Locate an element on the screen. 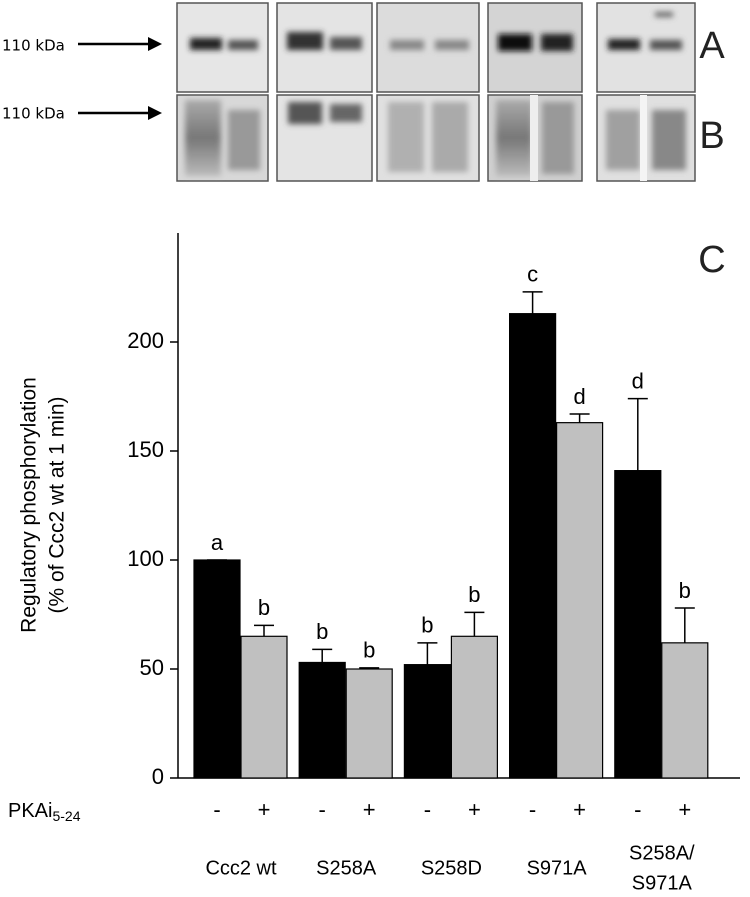 The width and height of the screenshot is (750, 897). panel-letter: A is located at coordinates (712, 46).